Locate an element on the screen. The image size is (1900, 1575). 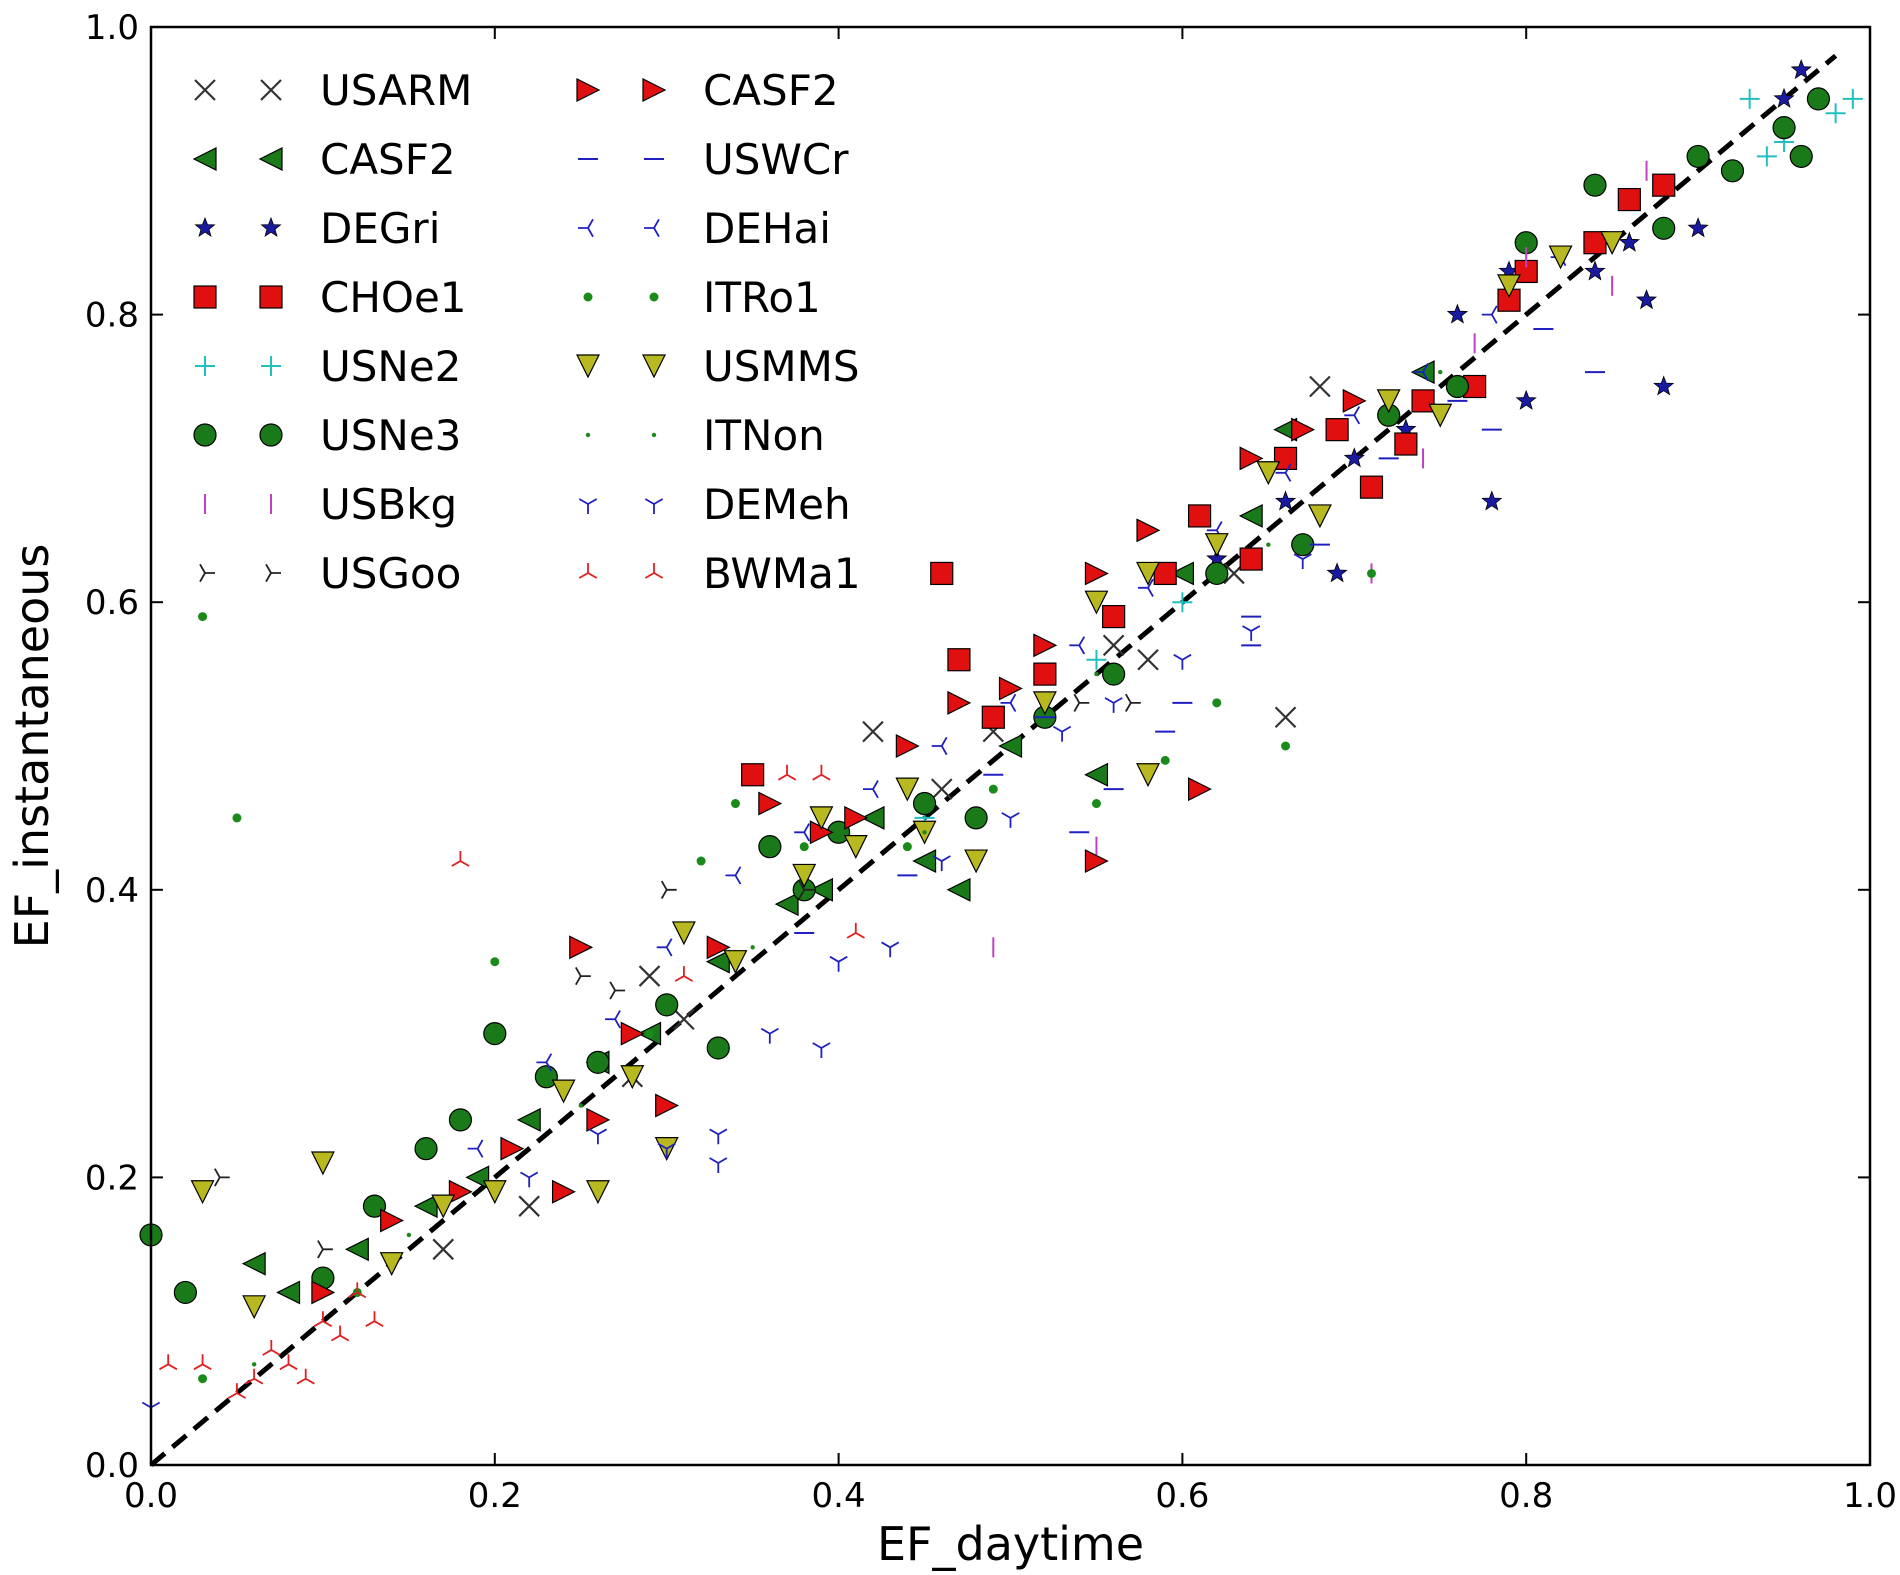
legend-item: USBkg is located at coordinates (330, 504).